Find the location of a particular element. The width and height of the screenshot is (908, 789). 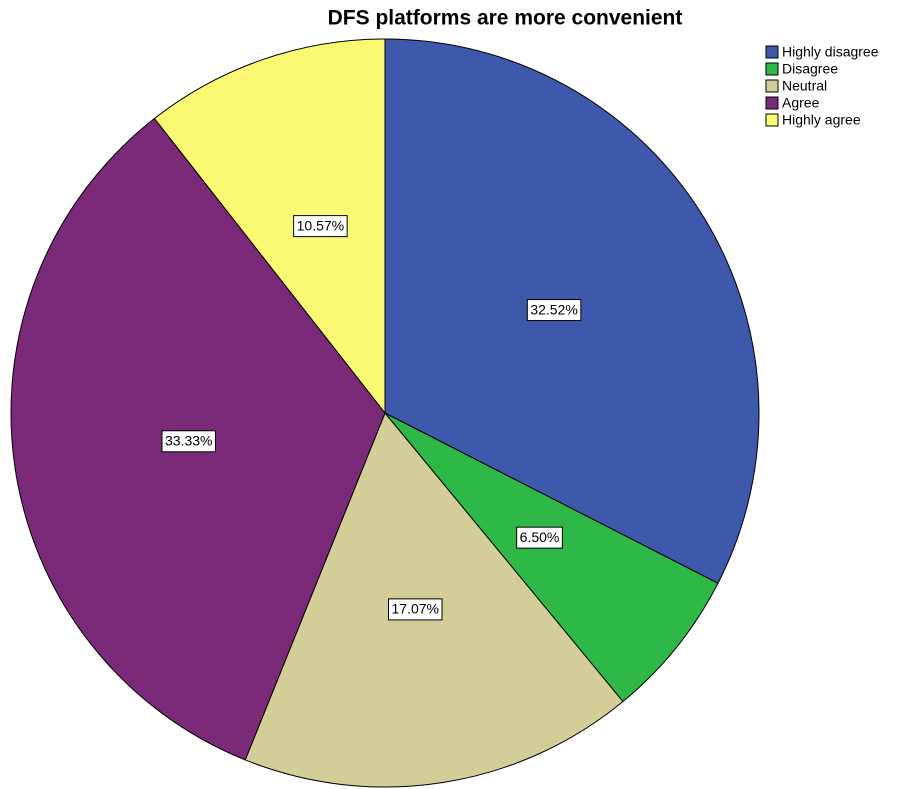

data-label: 17.07% is located at coordinates (415, 609).